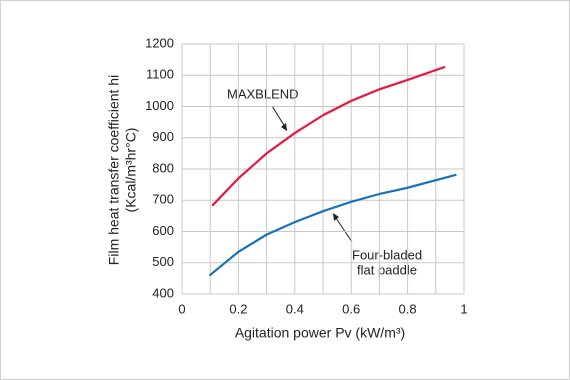  Describe the element at coordinates (163, 230) in the screenshot. I see `y-tick-label: 600` at that location.